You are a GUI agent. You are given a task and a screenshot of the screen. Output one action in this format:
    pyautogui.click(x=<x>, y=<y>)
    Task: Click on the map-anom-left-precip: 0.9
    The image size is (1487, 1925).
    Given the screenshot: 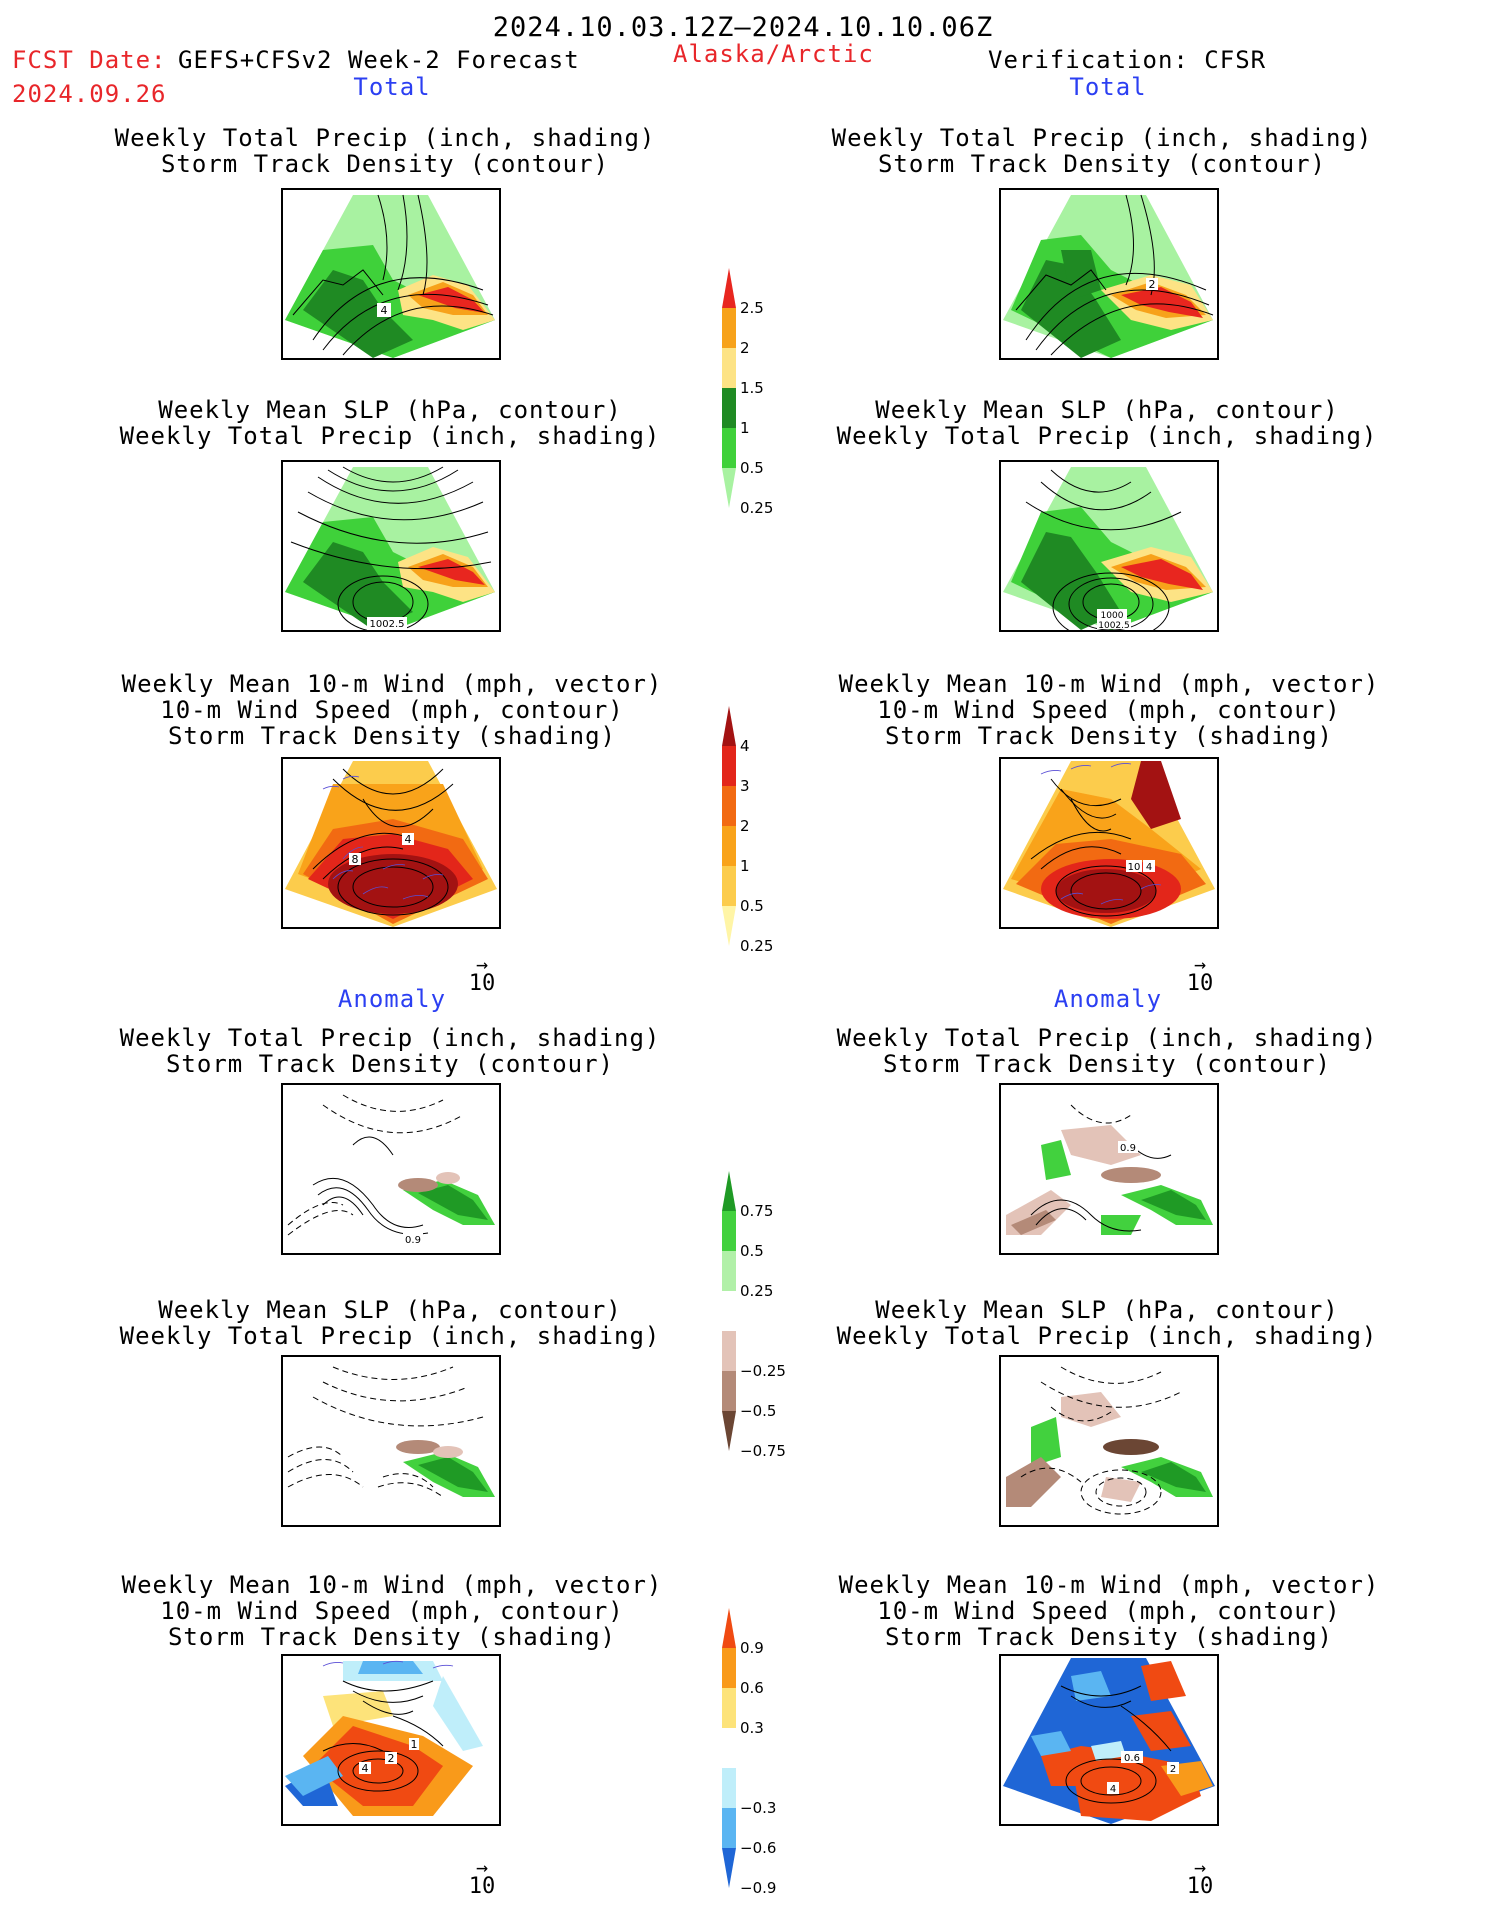 What is the action you would take?
    pyautogui.click(x=391, y=1169)
    